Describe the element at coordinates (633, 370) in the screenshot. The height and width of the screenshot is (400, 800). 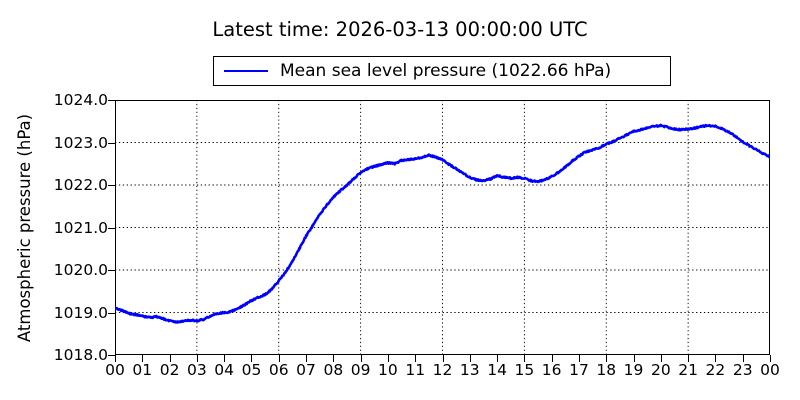
I see `x-axis-tick-label: 19` at that location.